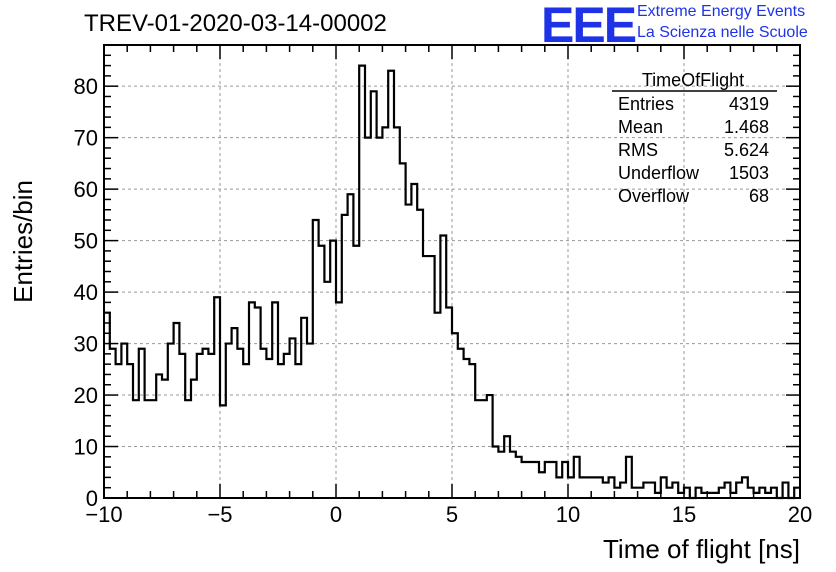 The image size is (836, 572). I want to click on stats-row-label: Underflow, so click(659, 173).